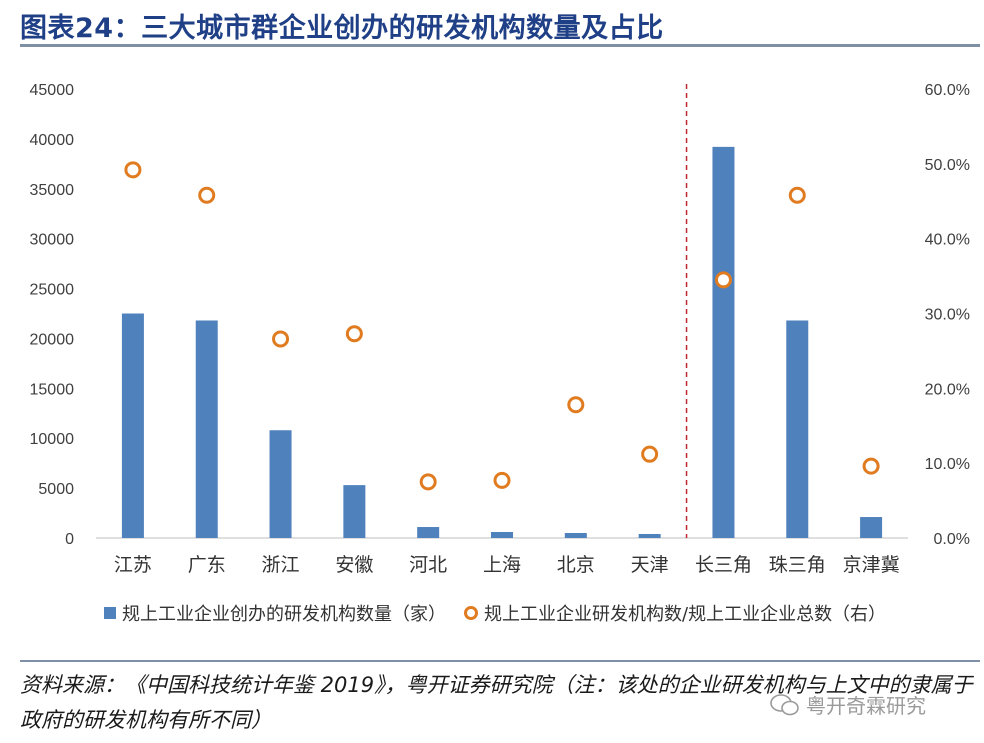 This screenshot has height=743, width=984. Describe the element at coordinates (685, 614) in the screenshot. I see `legend-dot-label: 规上工业企业研发机构数/规上工业企业总数（右）` at that location.